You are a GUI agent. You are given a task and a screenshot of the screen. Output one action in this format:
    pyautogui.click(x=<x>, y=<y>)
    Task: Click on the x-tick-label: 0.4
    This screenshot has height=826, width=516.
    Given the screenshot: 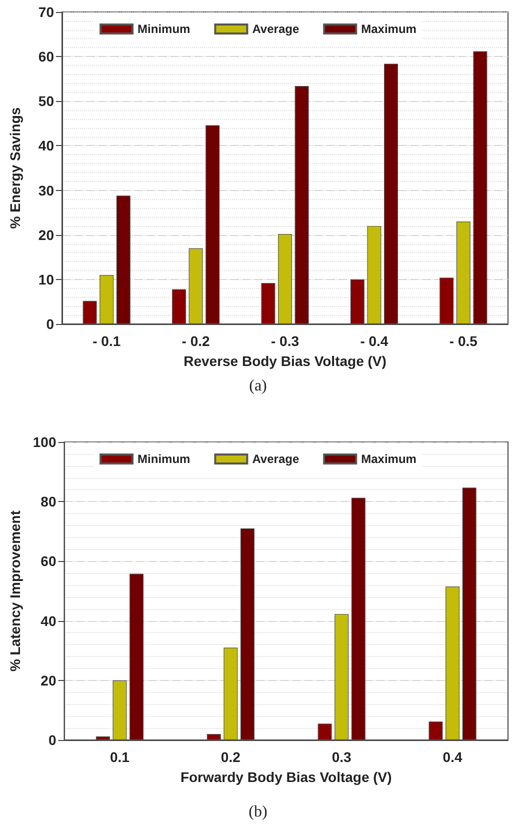 What is the action you would take?
    pyautogui.click(x=452, y=757)
    